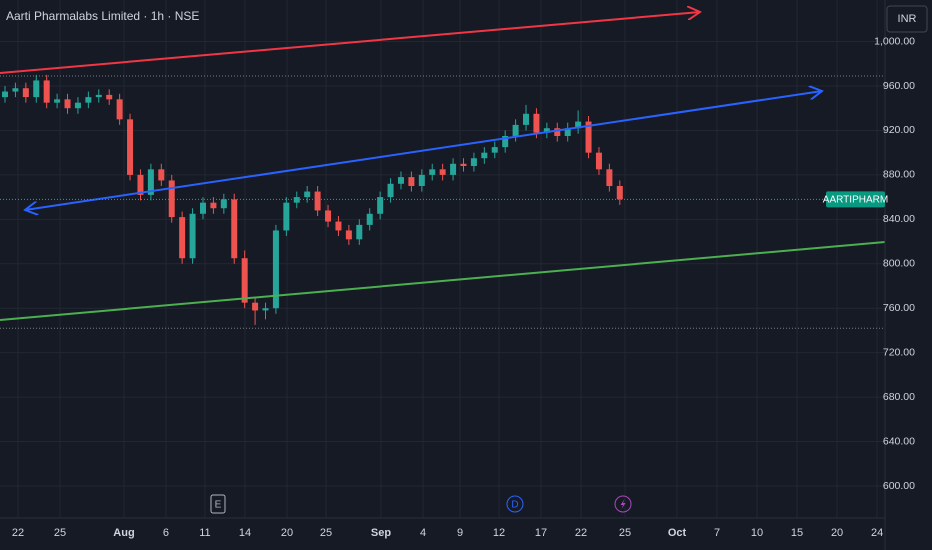 The image size is (932, 550). I want to click on x-tick-label: 17, so click(541, 533).